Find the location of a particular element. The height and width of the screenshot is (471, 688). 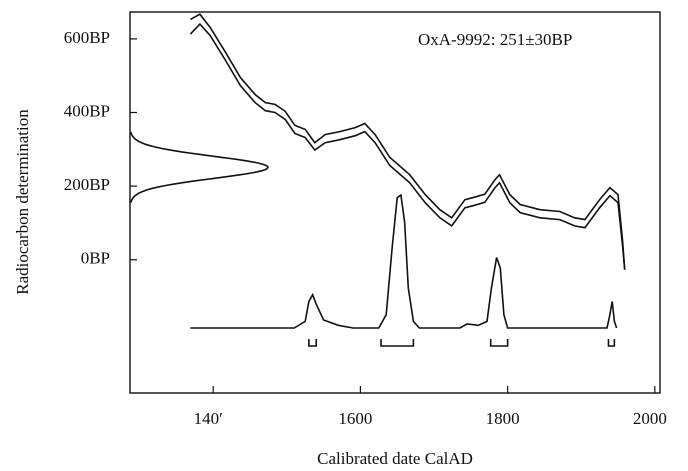

x-tick-label: 140′ is located at coordinates (208, 418).